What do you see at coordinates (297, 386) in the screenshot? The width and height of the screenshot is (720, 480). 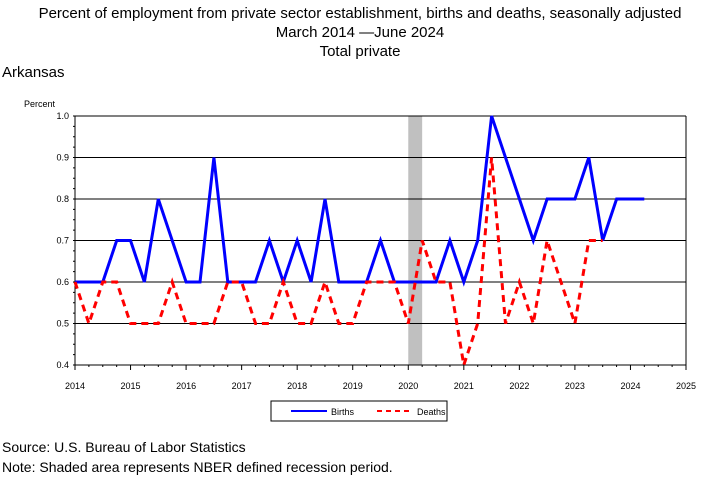 I see `x-tick-label: 2018` at bounding box center [297, 386].